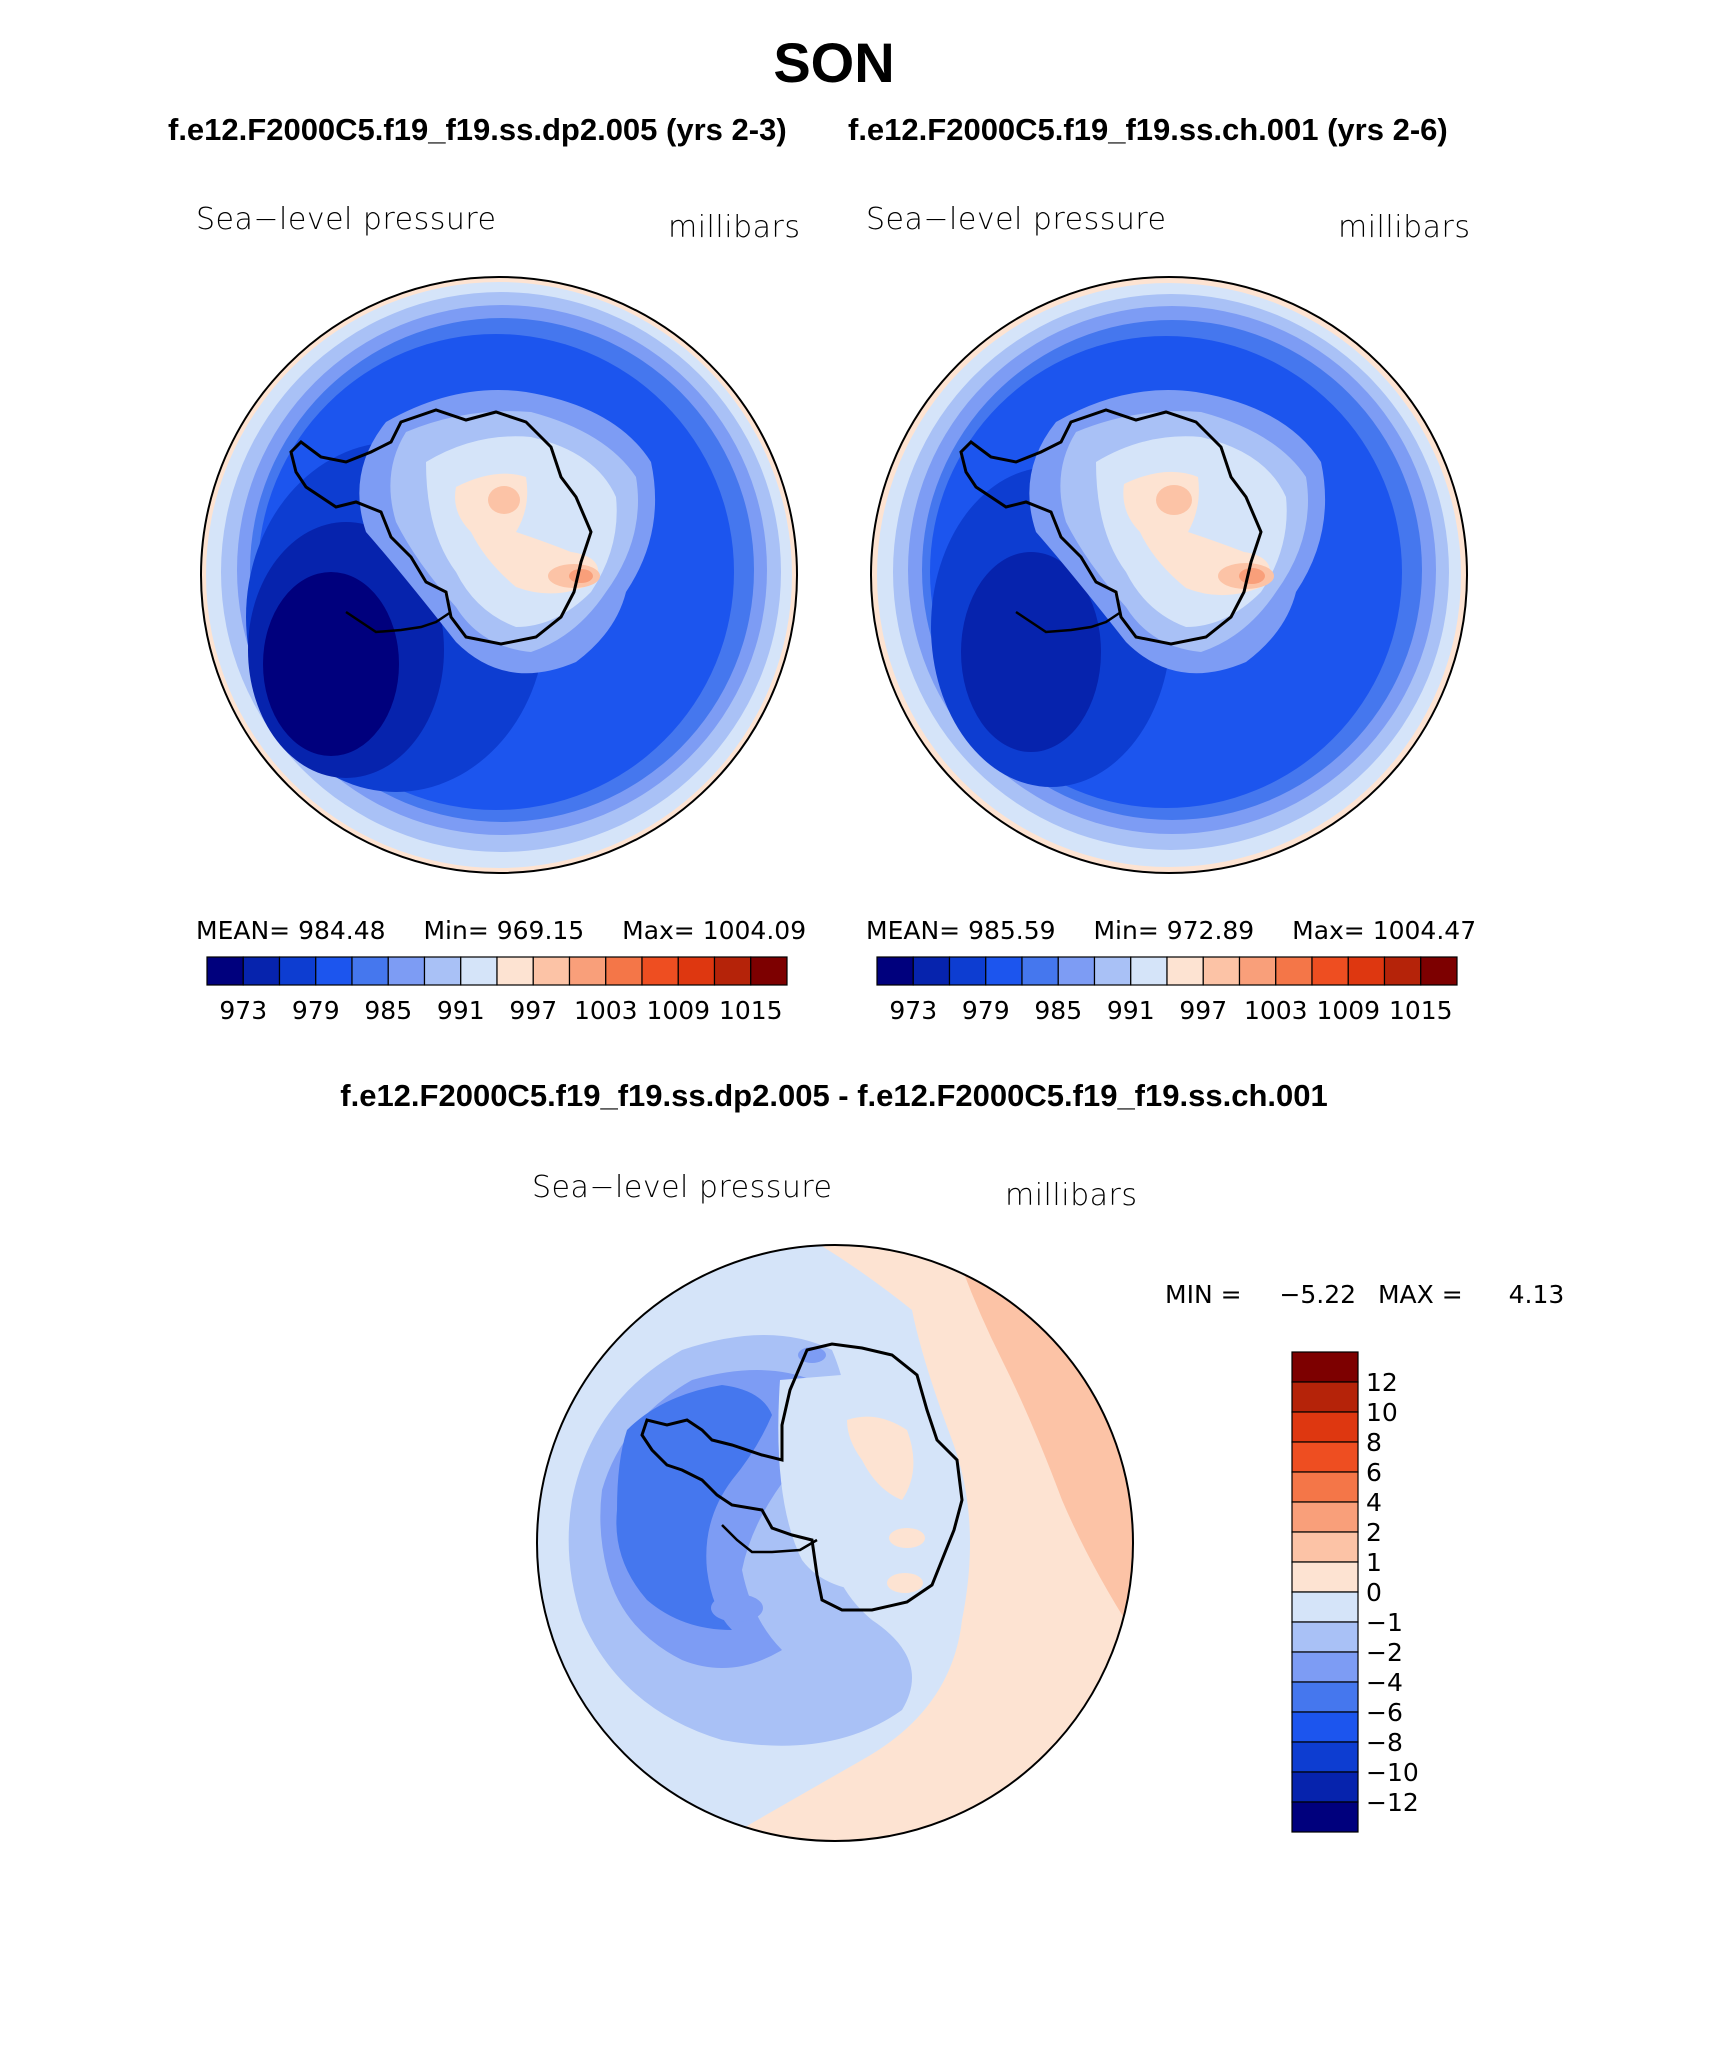  What do you see at coordinates (1167, 990) in the screenshot?
I see `panel2-colorbar: 973 979 985 991 997 1003 1009 1015` at bounding box center [1167, 990].